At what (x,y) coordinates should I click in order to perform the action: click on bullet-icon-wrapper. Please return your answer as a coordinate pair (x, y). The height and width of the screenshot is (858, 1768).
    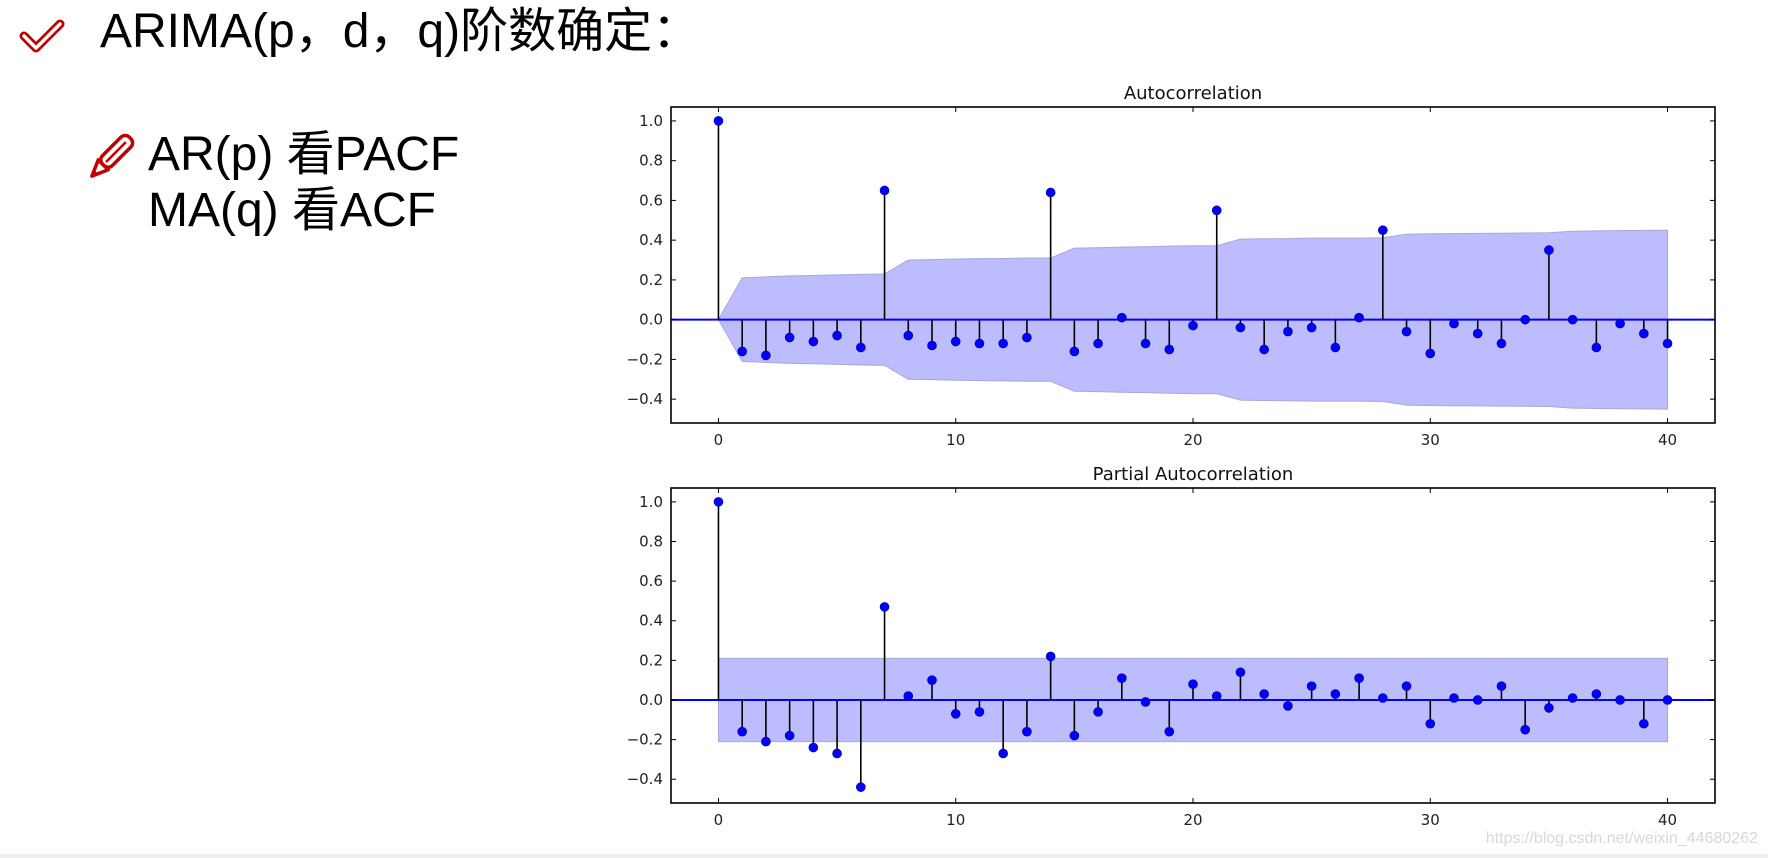
    Looking at the image, I should click on (111, 159).